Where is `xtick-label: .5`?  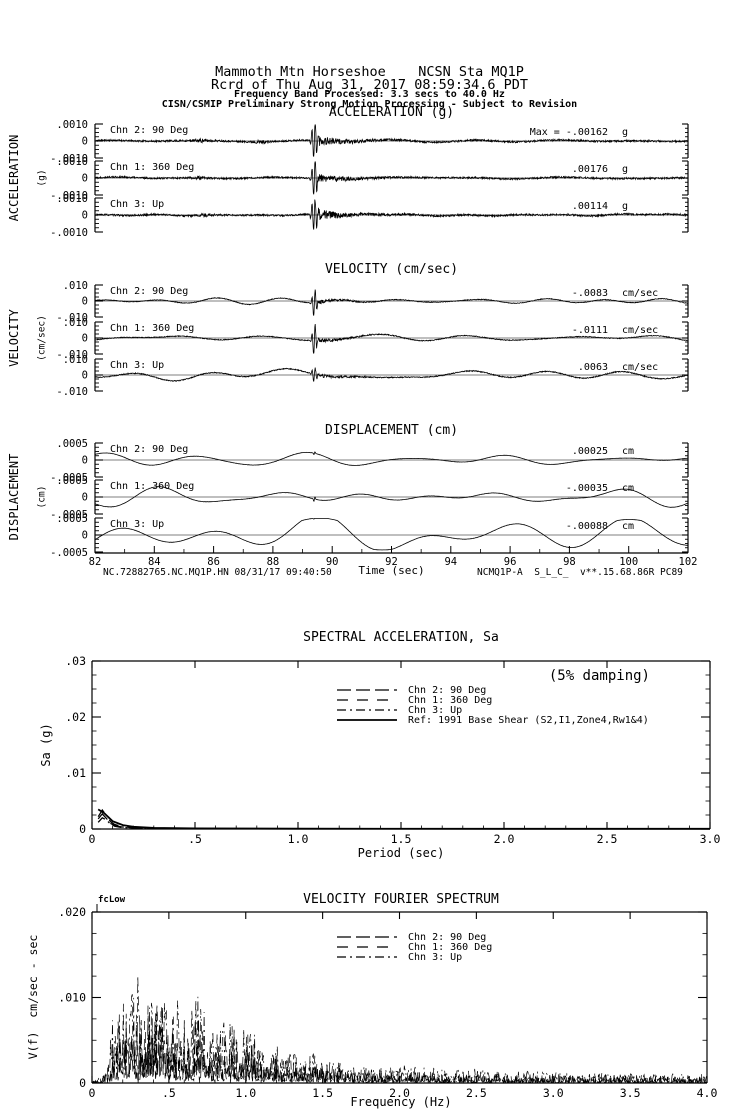 xtick-label: .5 is located at coordinates (195, 839).